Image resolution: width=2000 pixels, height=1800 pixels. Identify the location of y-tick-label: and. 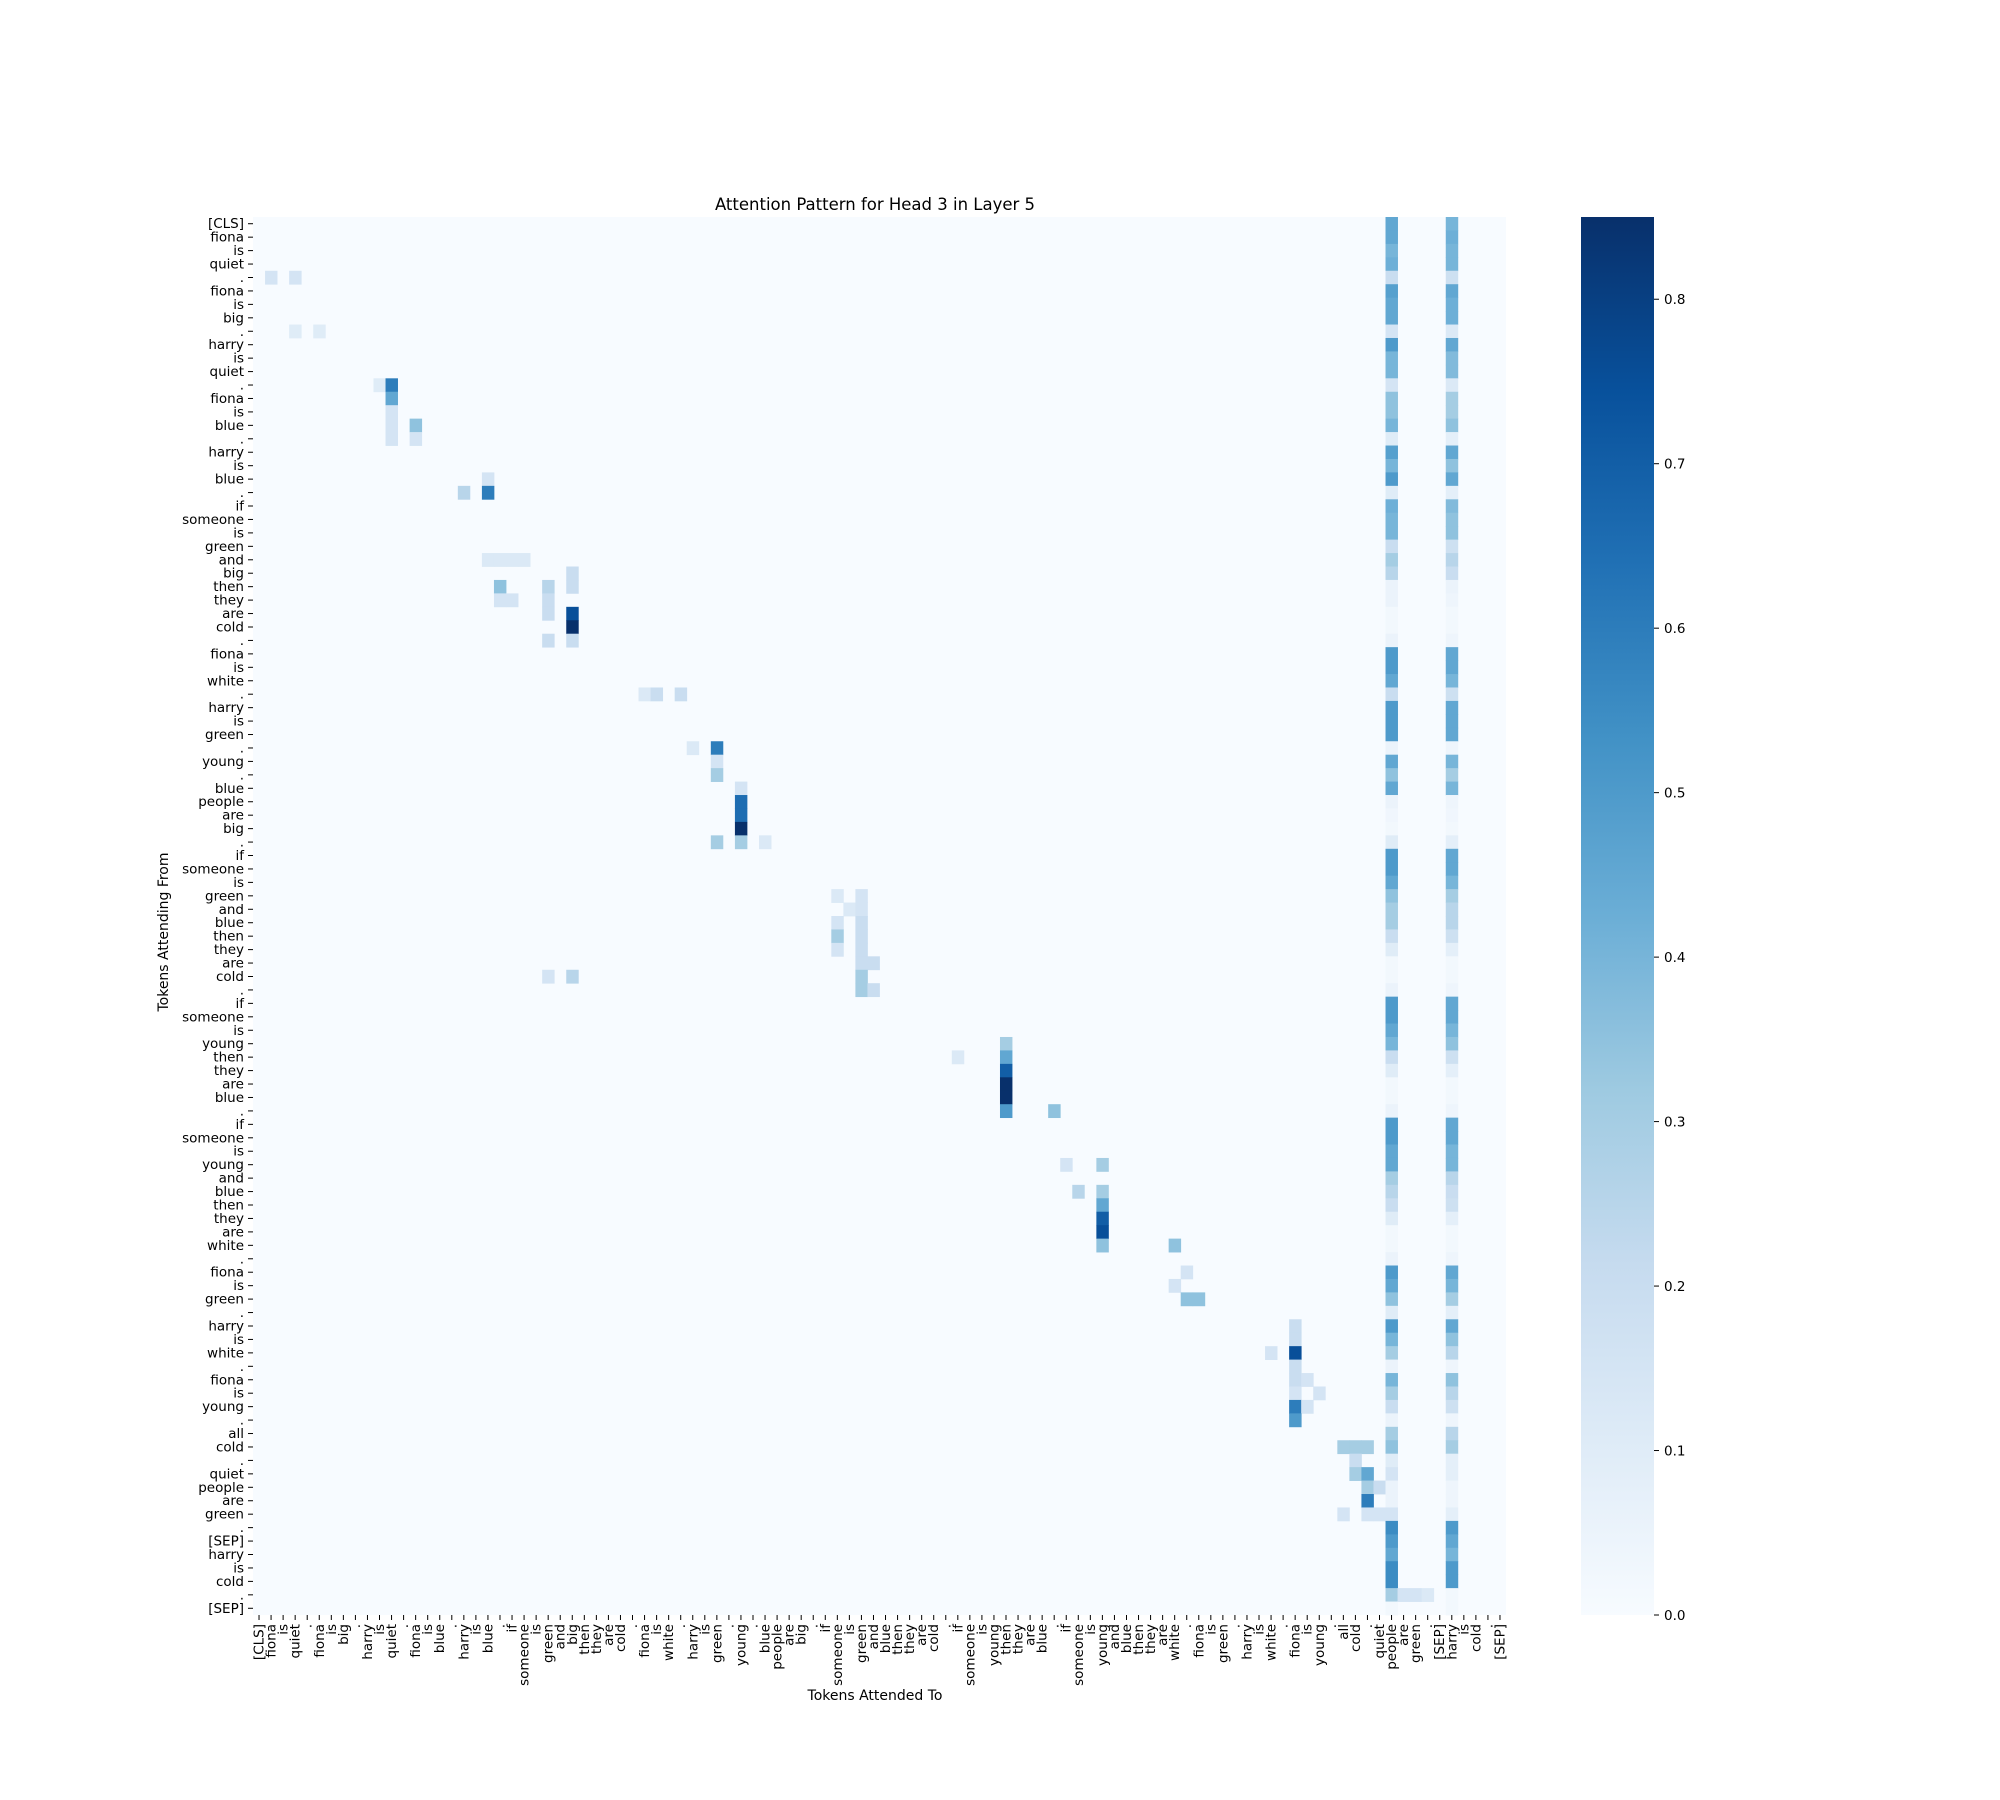
(231, 1179).